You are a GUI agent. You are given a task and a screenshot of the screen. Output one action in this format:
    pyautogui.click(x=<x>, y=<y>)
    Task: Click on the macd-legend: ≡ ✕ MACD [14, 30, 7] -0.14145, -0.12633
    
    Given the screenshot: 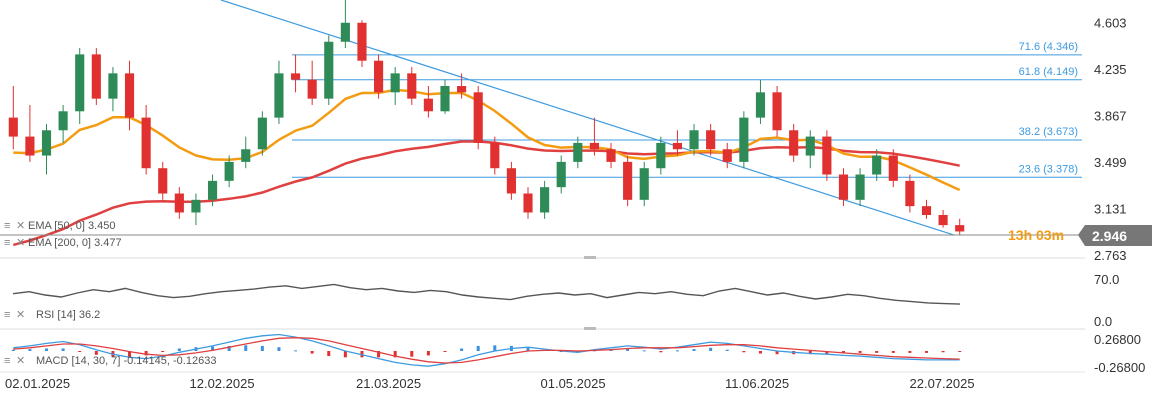 What is the action you would take?
    pyautogui.click(x=110, y=361)
    